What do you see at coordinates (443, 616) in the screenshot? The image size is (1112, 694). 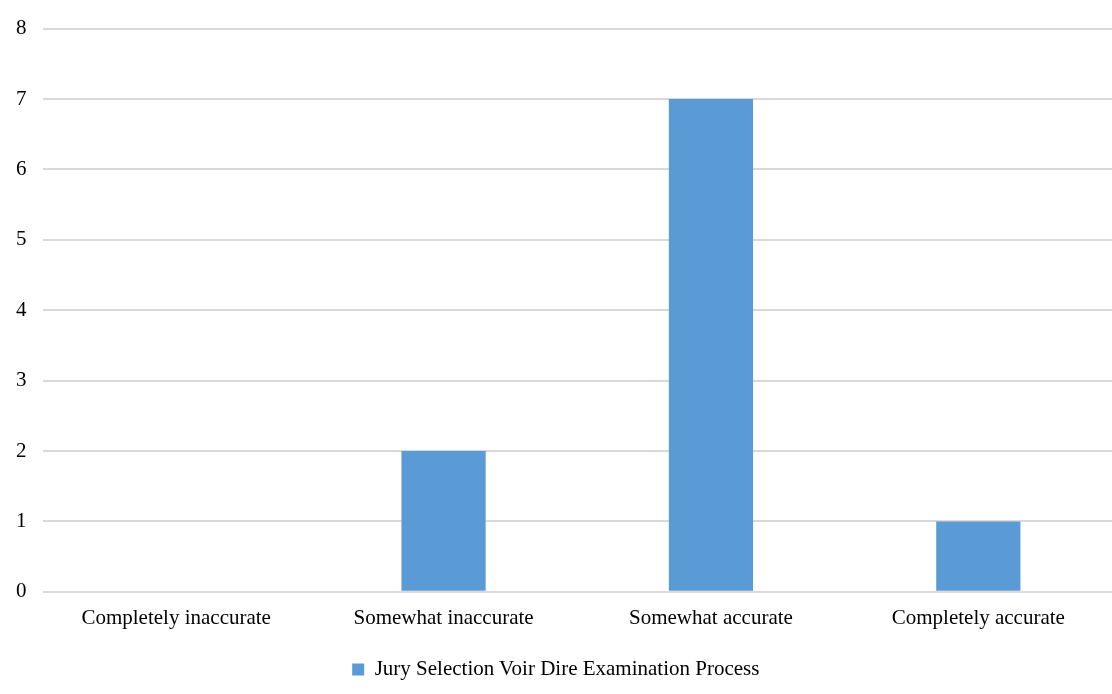 I see `x-tick-label: Somewhat inaccurate` at bounding box center [443, 616].